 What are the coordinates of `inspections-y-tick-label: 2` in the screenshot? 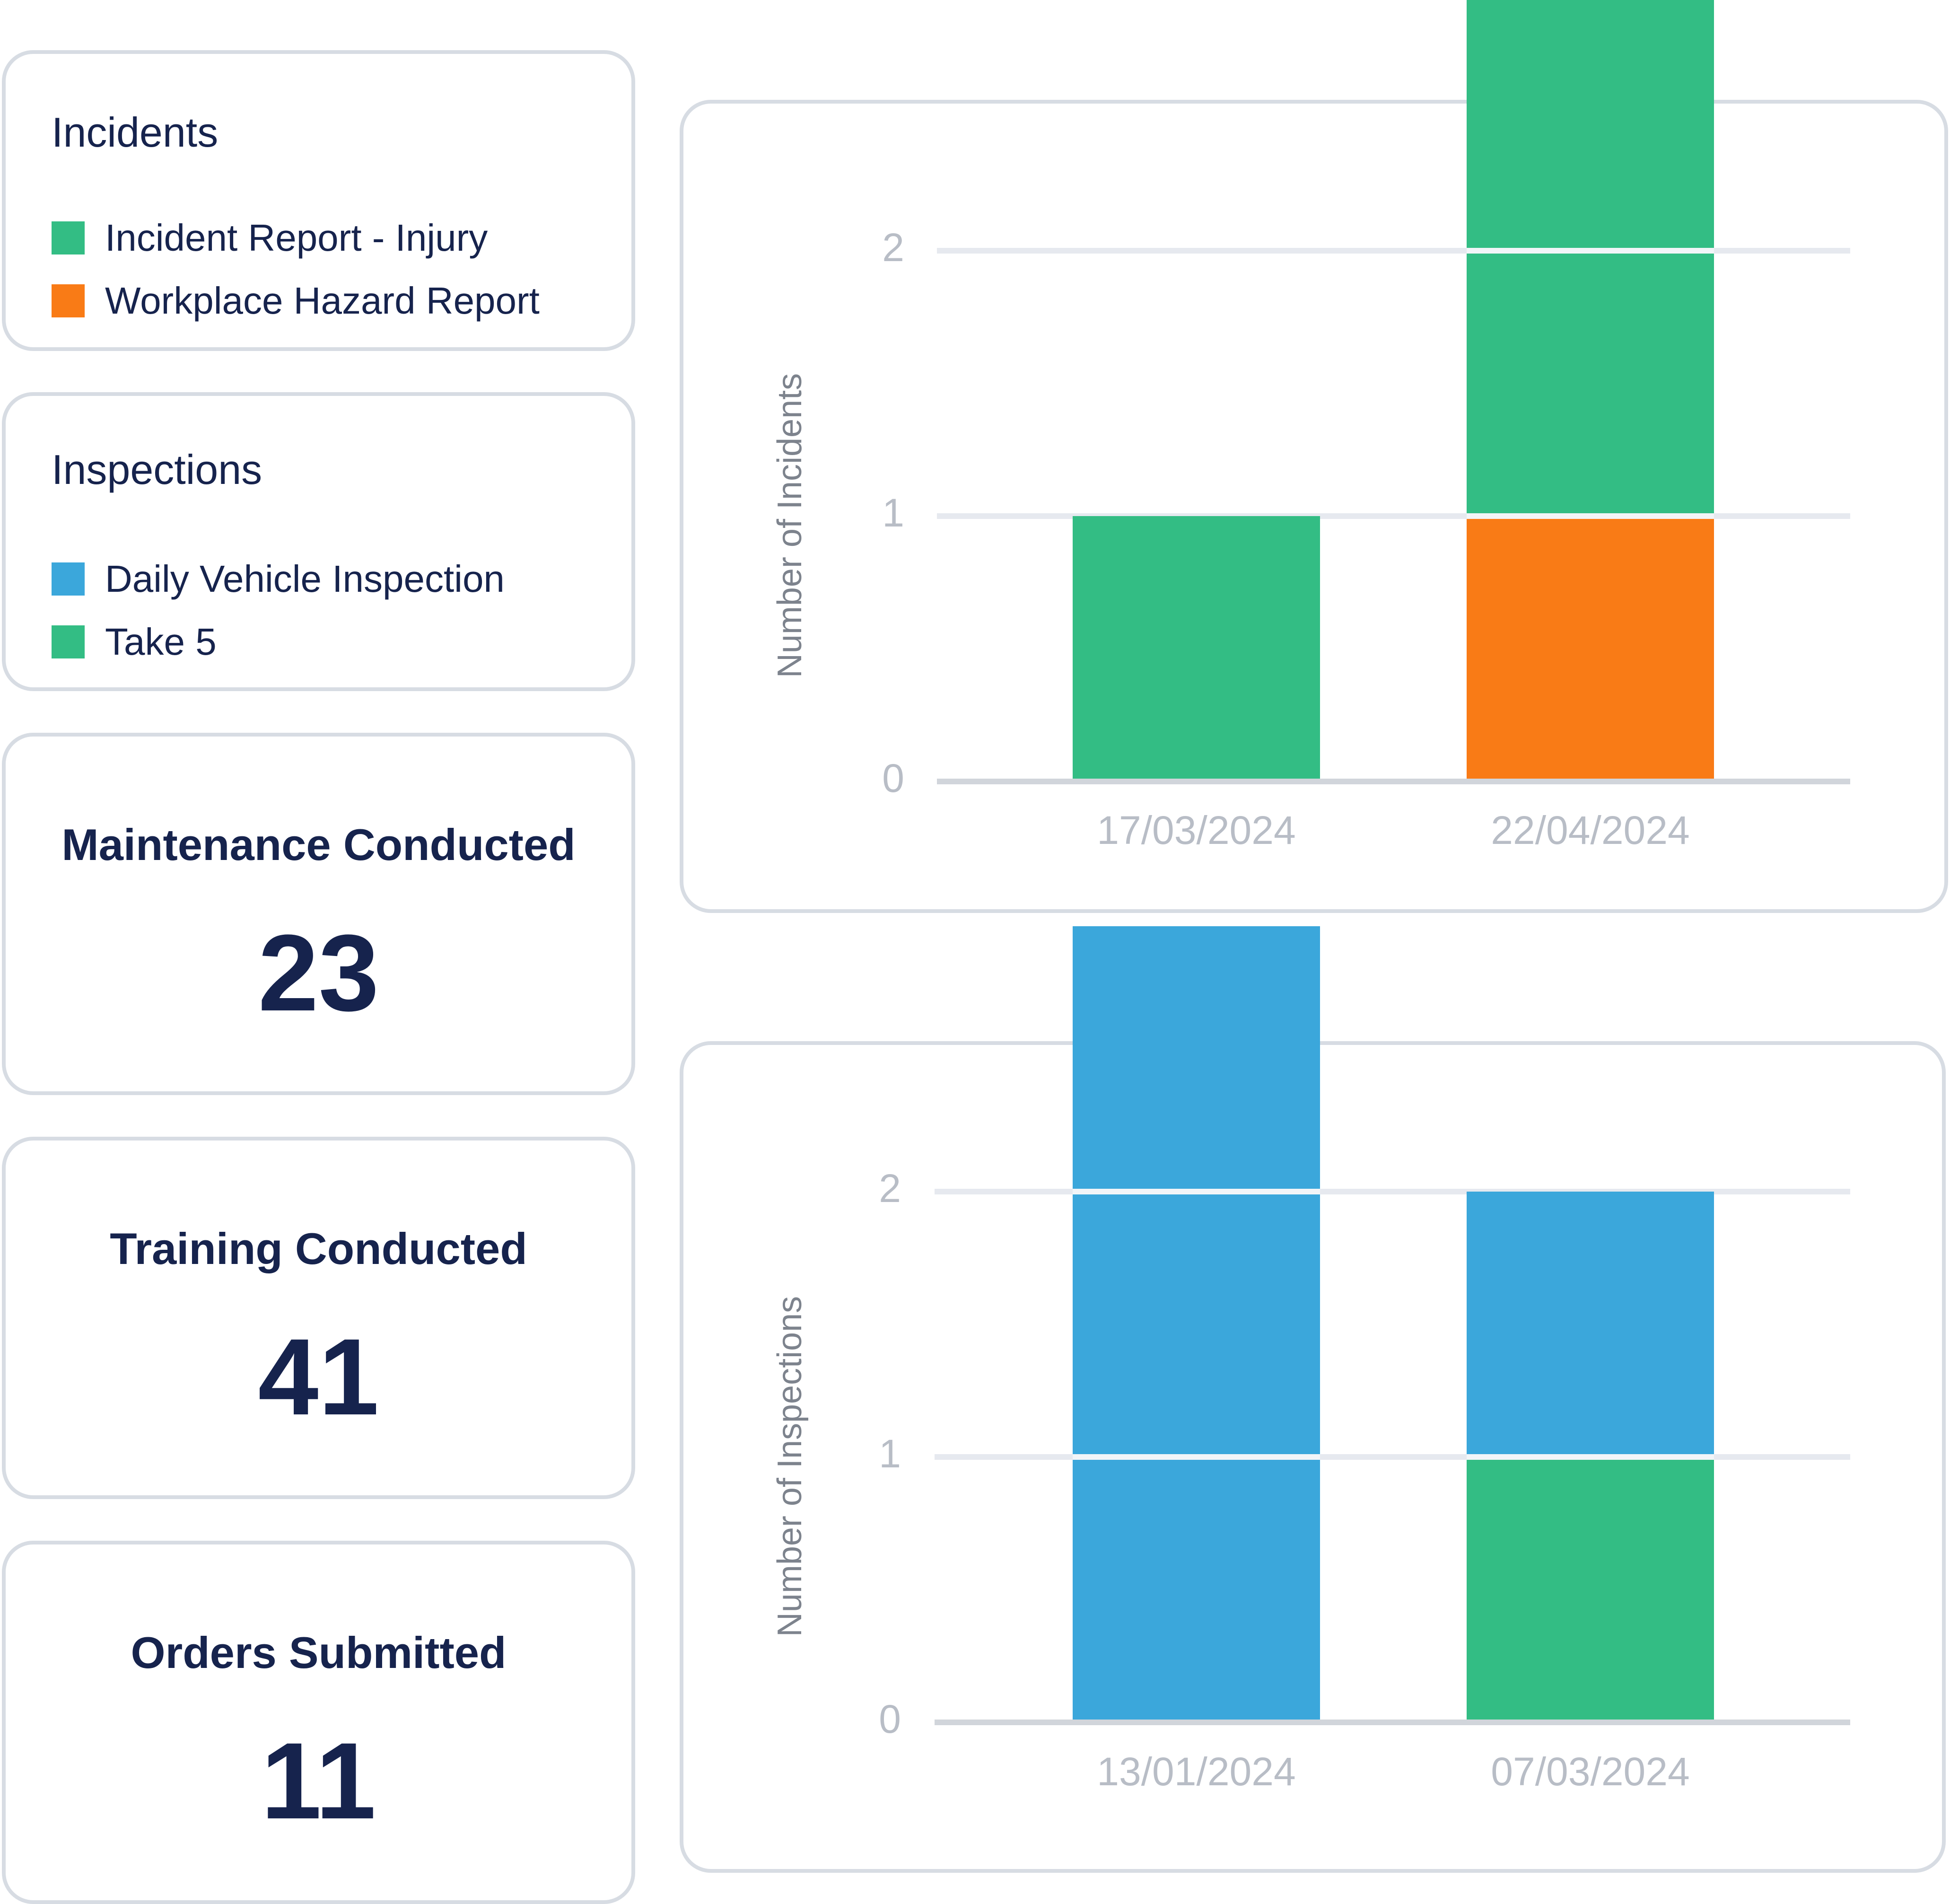 It's located at (890, 1188).